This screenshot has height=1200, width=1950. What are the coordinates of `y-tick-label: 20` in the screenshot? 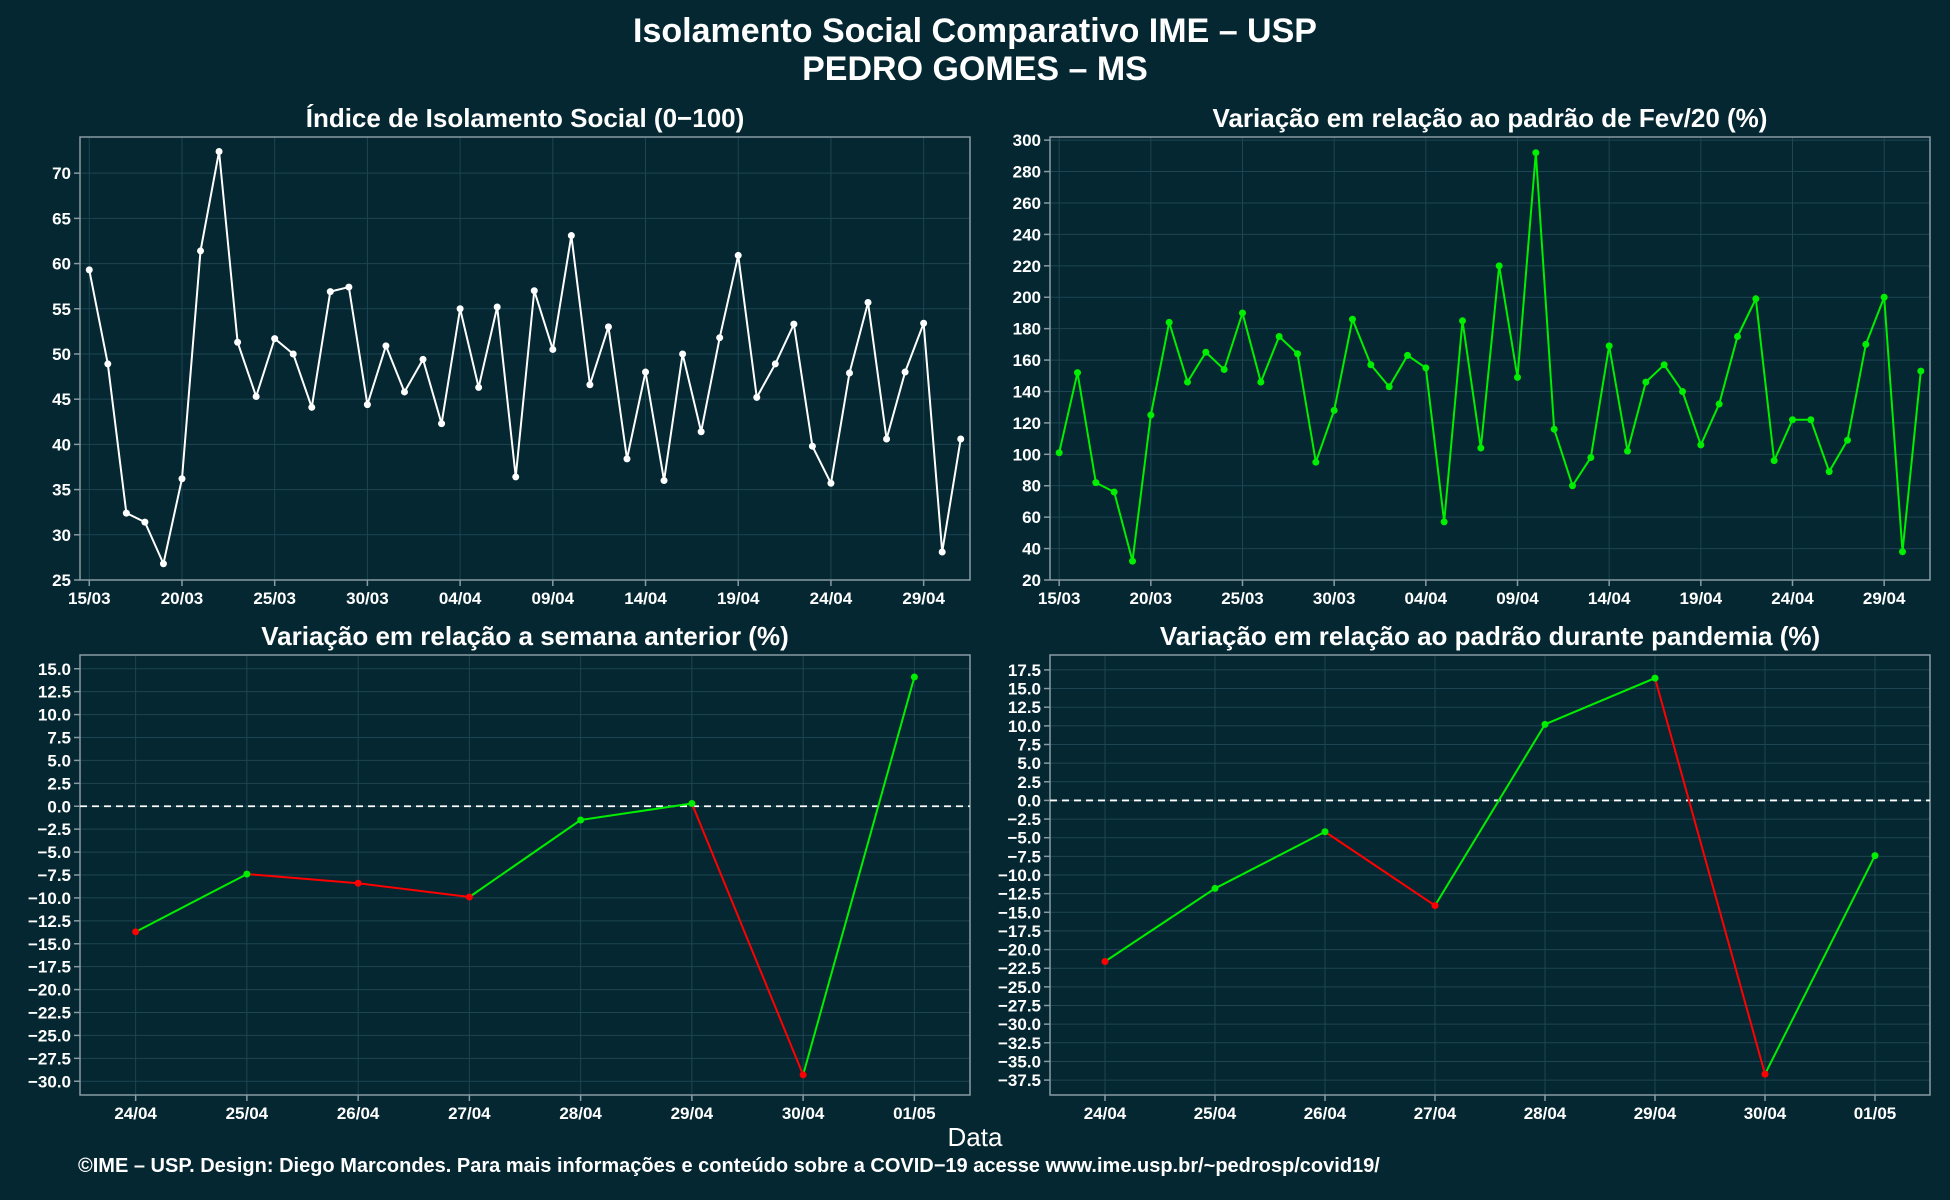 It's located at (1031, 580).